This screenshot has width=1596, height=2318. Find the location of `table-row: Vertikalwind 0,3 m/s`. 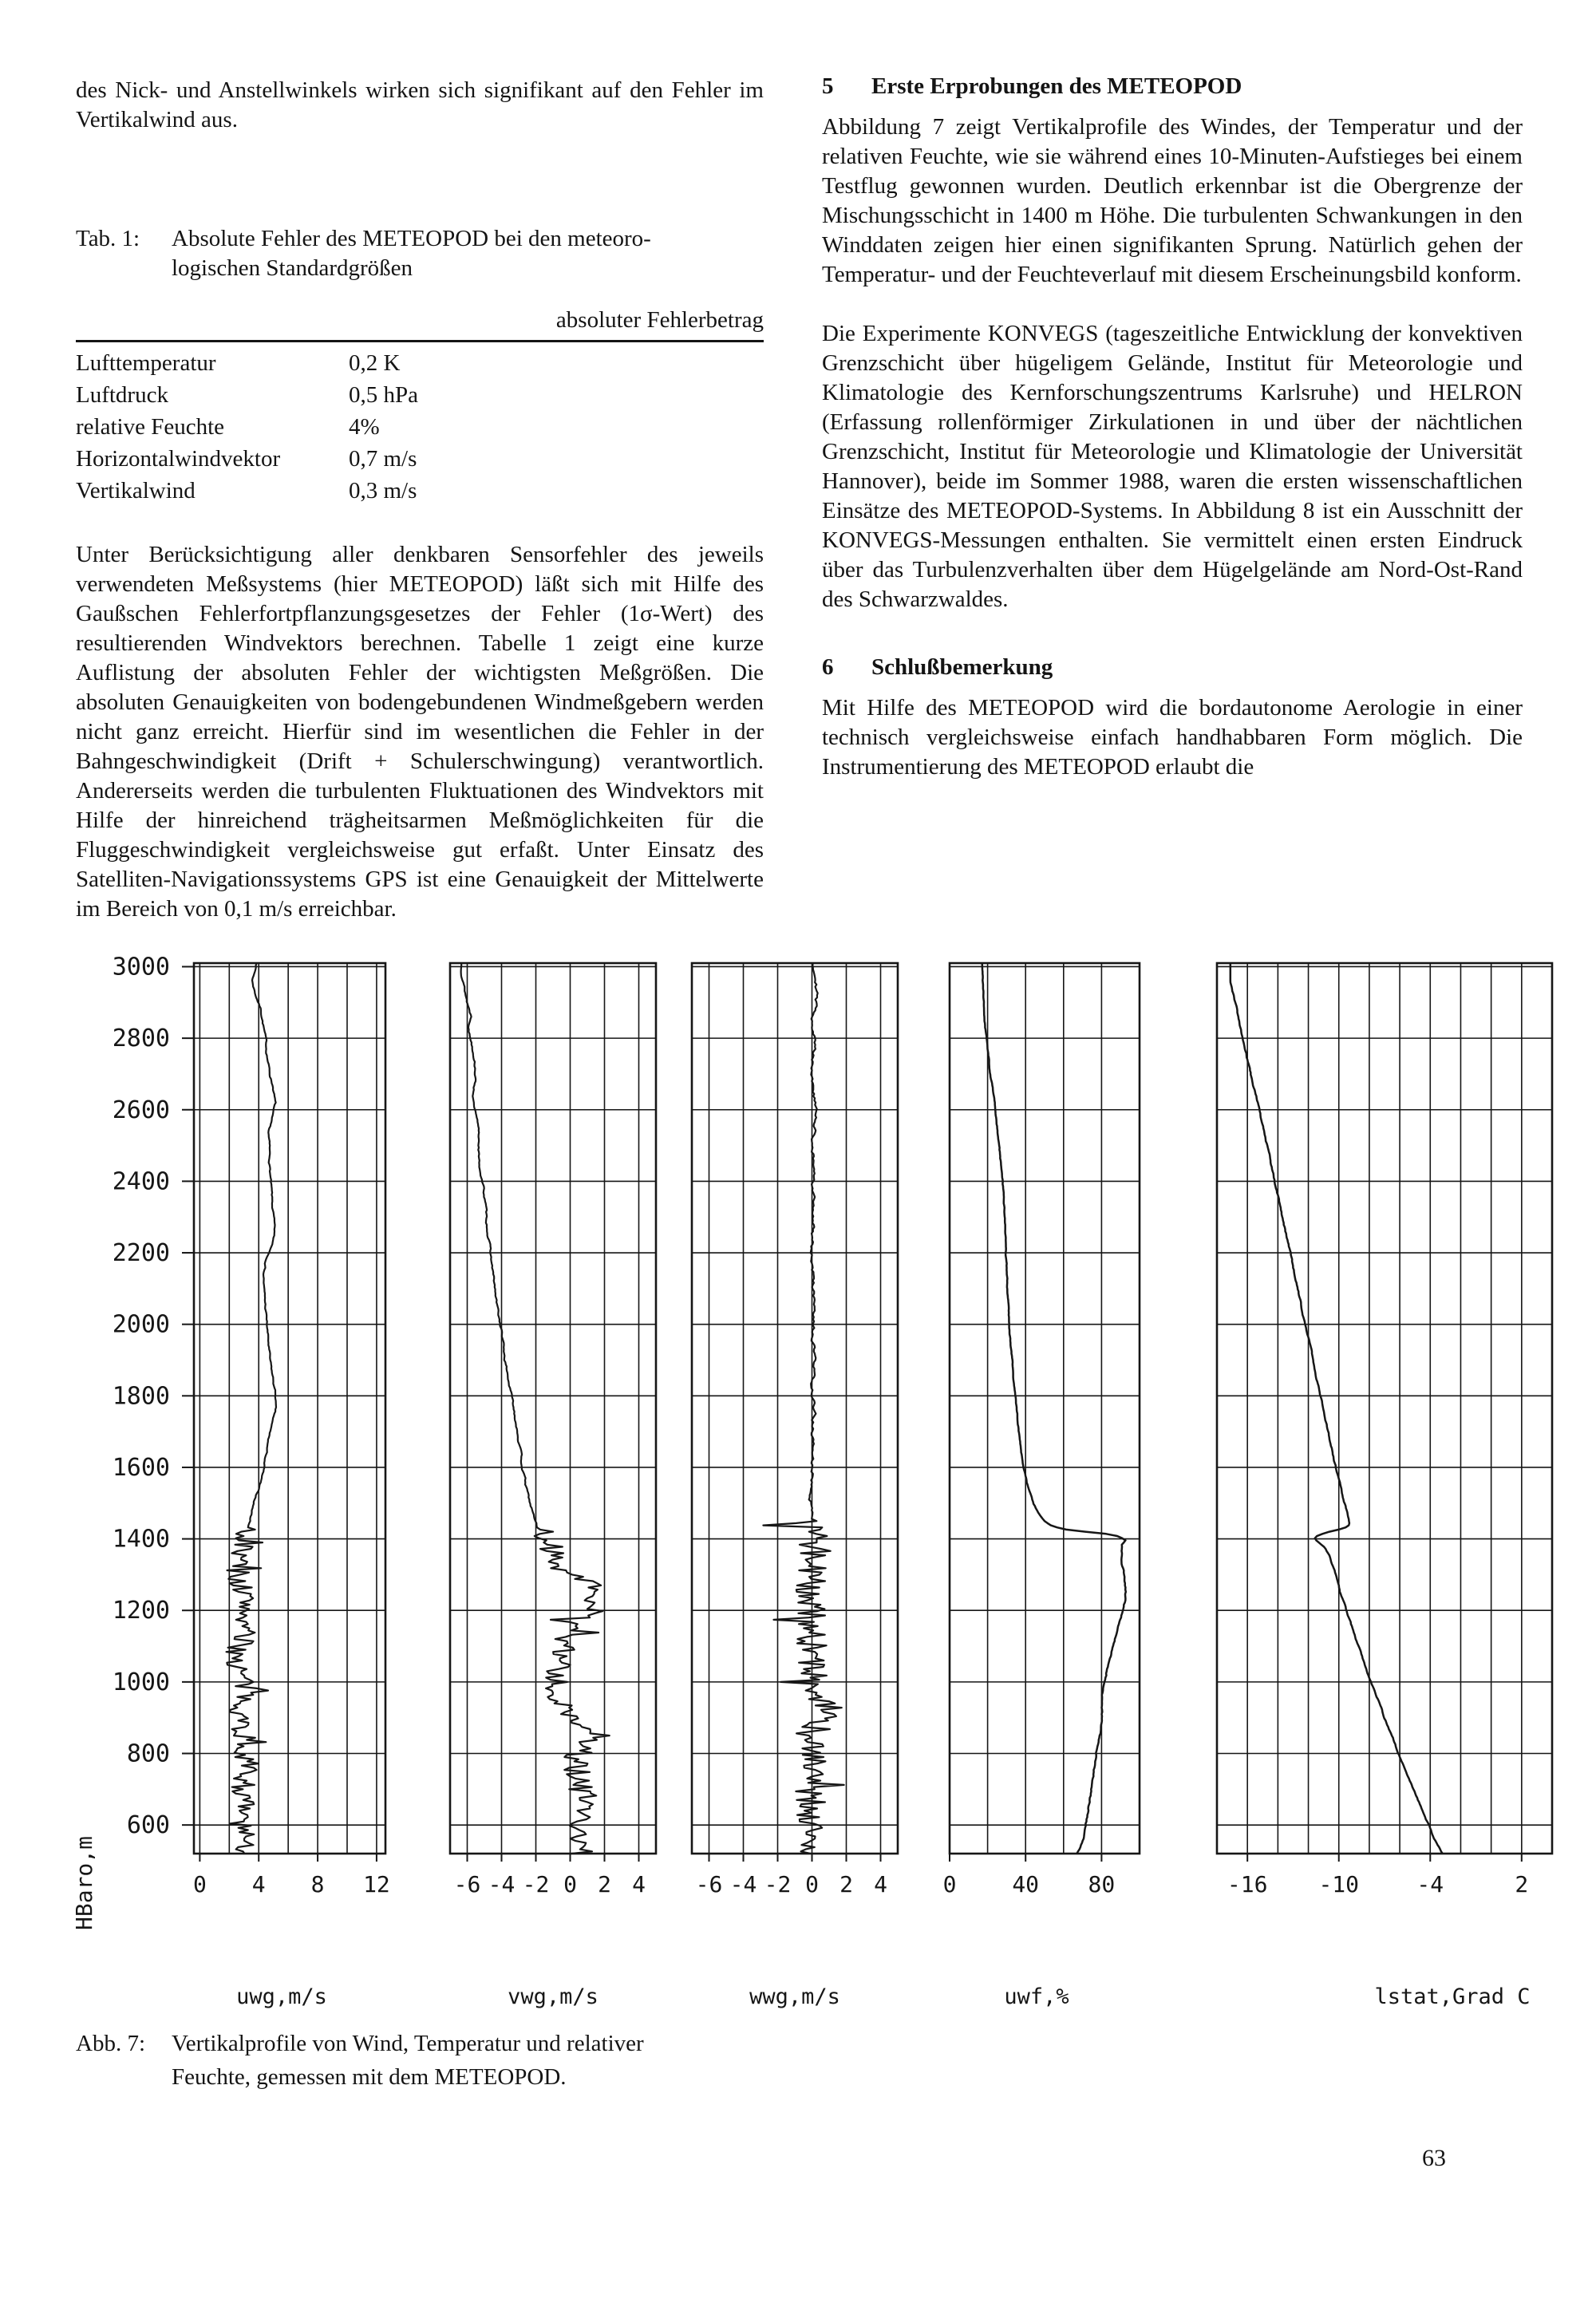

table-row: Vertikalwind 0,3 m/s is located at coordinates (420, 492).